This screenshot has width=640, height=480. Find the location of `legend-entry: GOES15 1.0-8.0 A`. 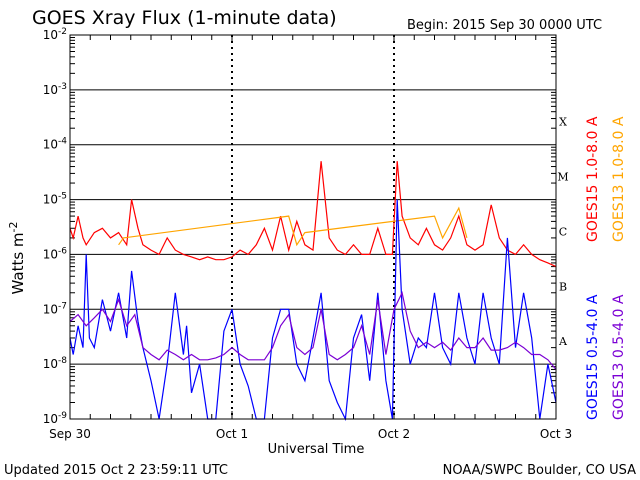

legend-entry: GOES15 1.0-8.0 A is located at coordinates (593, 179).